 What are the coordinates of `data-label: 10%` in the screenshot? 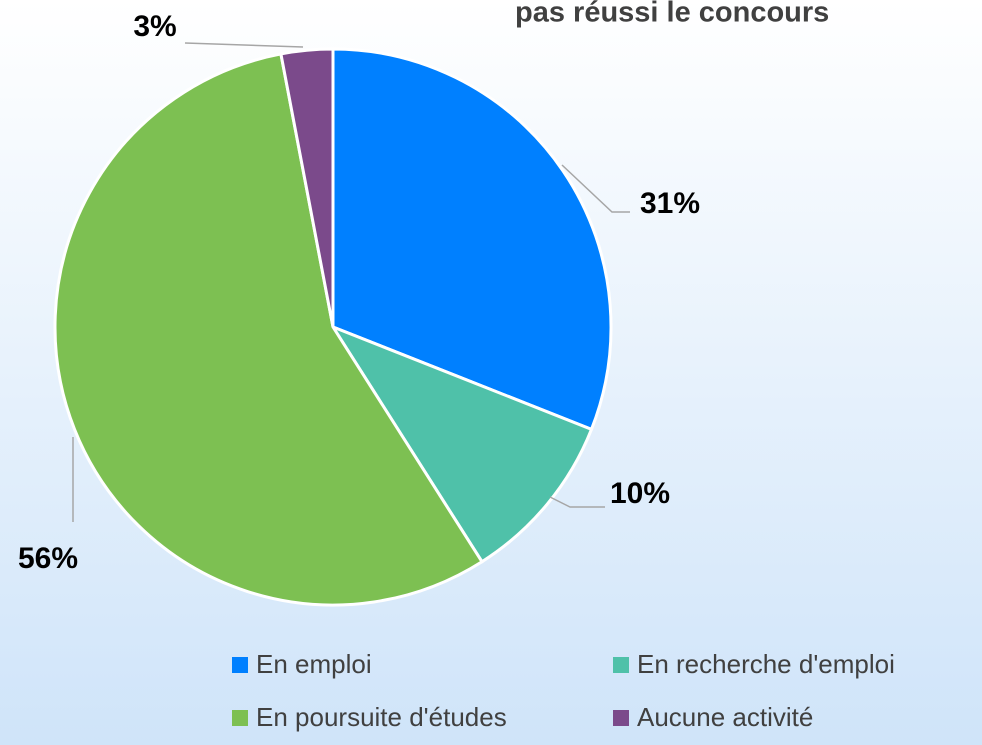 It's located at (640, 493).